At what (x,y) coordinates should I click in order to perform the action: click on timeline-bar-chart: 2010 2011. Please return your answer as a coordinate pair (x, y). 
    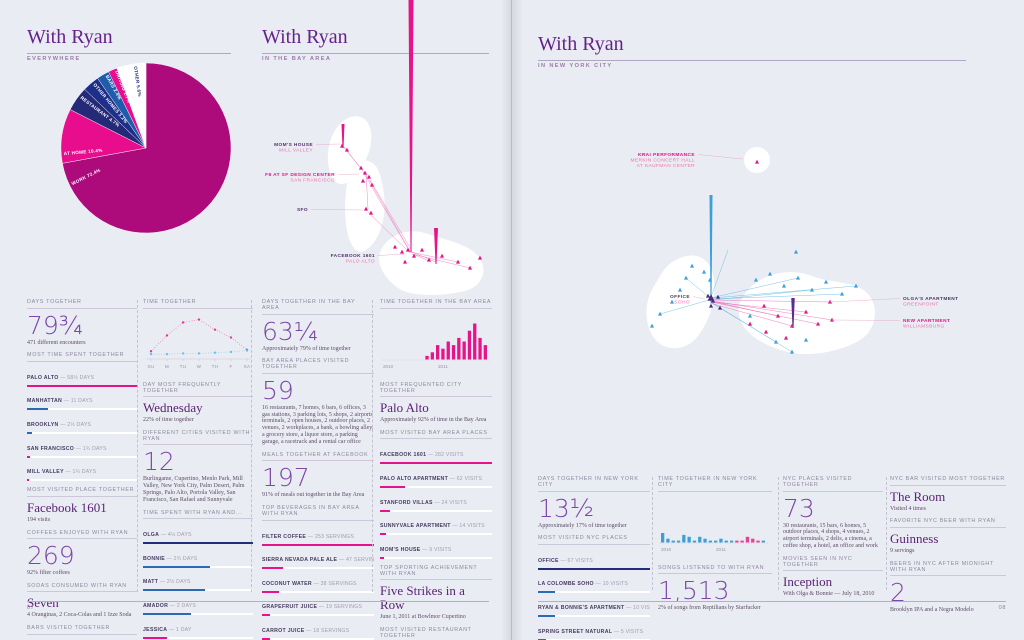
    Looking at the image, I should click on (714, 542).